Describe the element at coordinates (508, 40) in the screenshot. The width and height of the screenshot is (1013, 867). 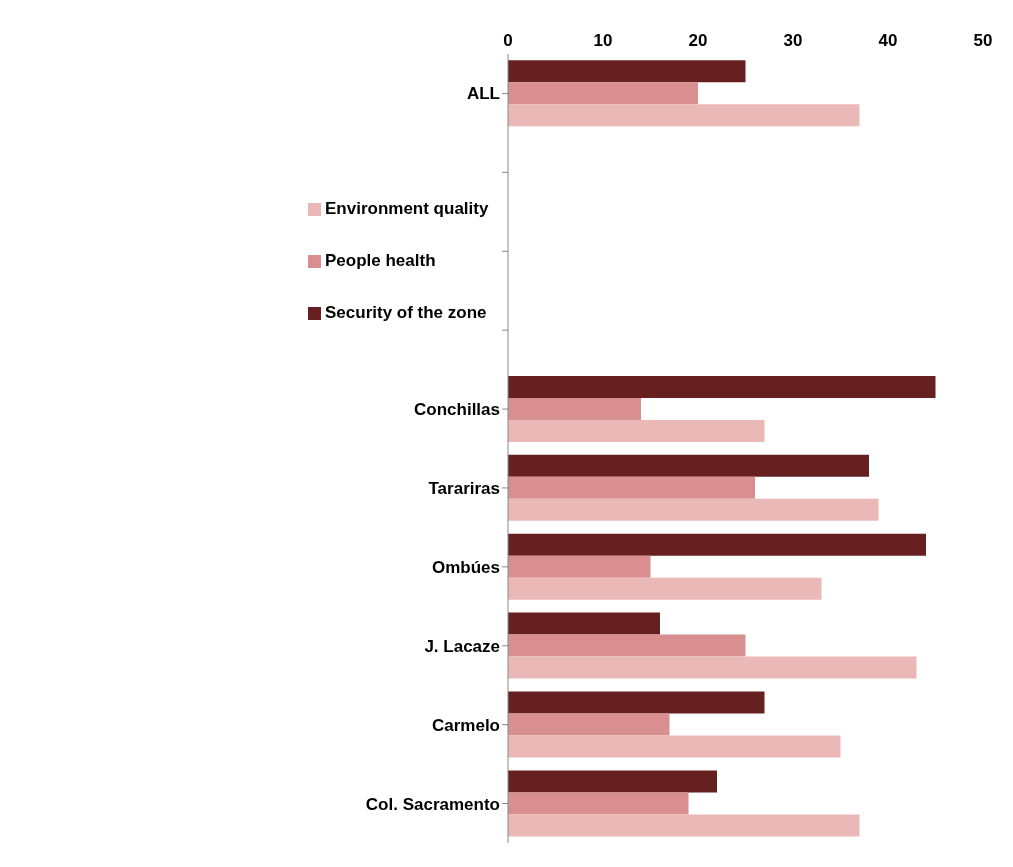
I see `x-tick-label: 0` at that location.